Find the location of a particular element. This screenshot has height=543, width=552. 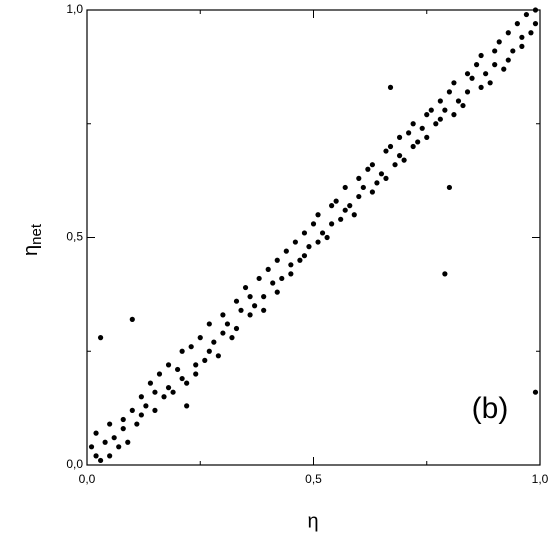

y-tick-label: 0,0 is located at coordinates (74, 464).